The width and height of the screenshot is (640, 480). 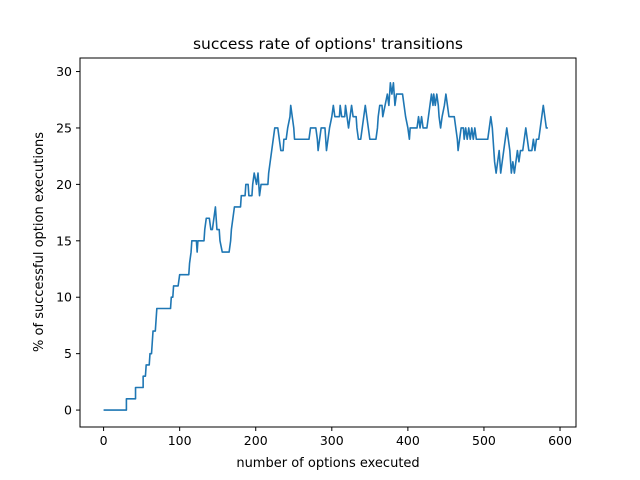 What do you see at coordinates (64, 297) in the screenshot?
I see `y-tick-label: 10` at bounding box center [64, 297].